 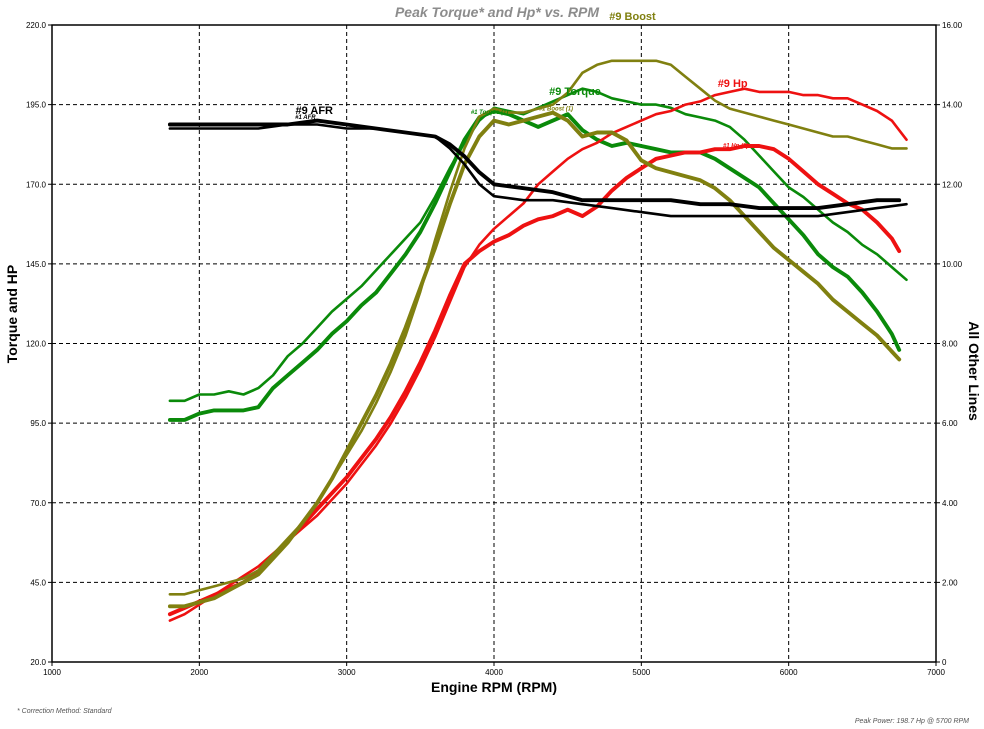 What do you see at coordinates (36, 105) in the screenshot?
I see `left-tick-label: 195.0` at bounding box center [36, 105].